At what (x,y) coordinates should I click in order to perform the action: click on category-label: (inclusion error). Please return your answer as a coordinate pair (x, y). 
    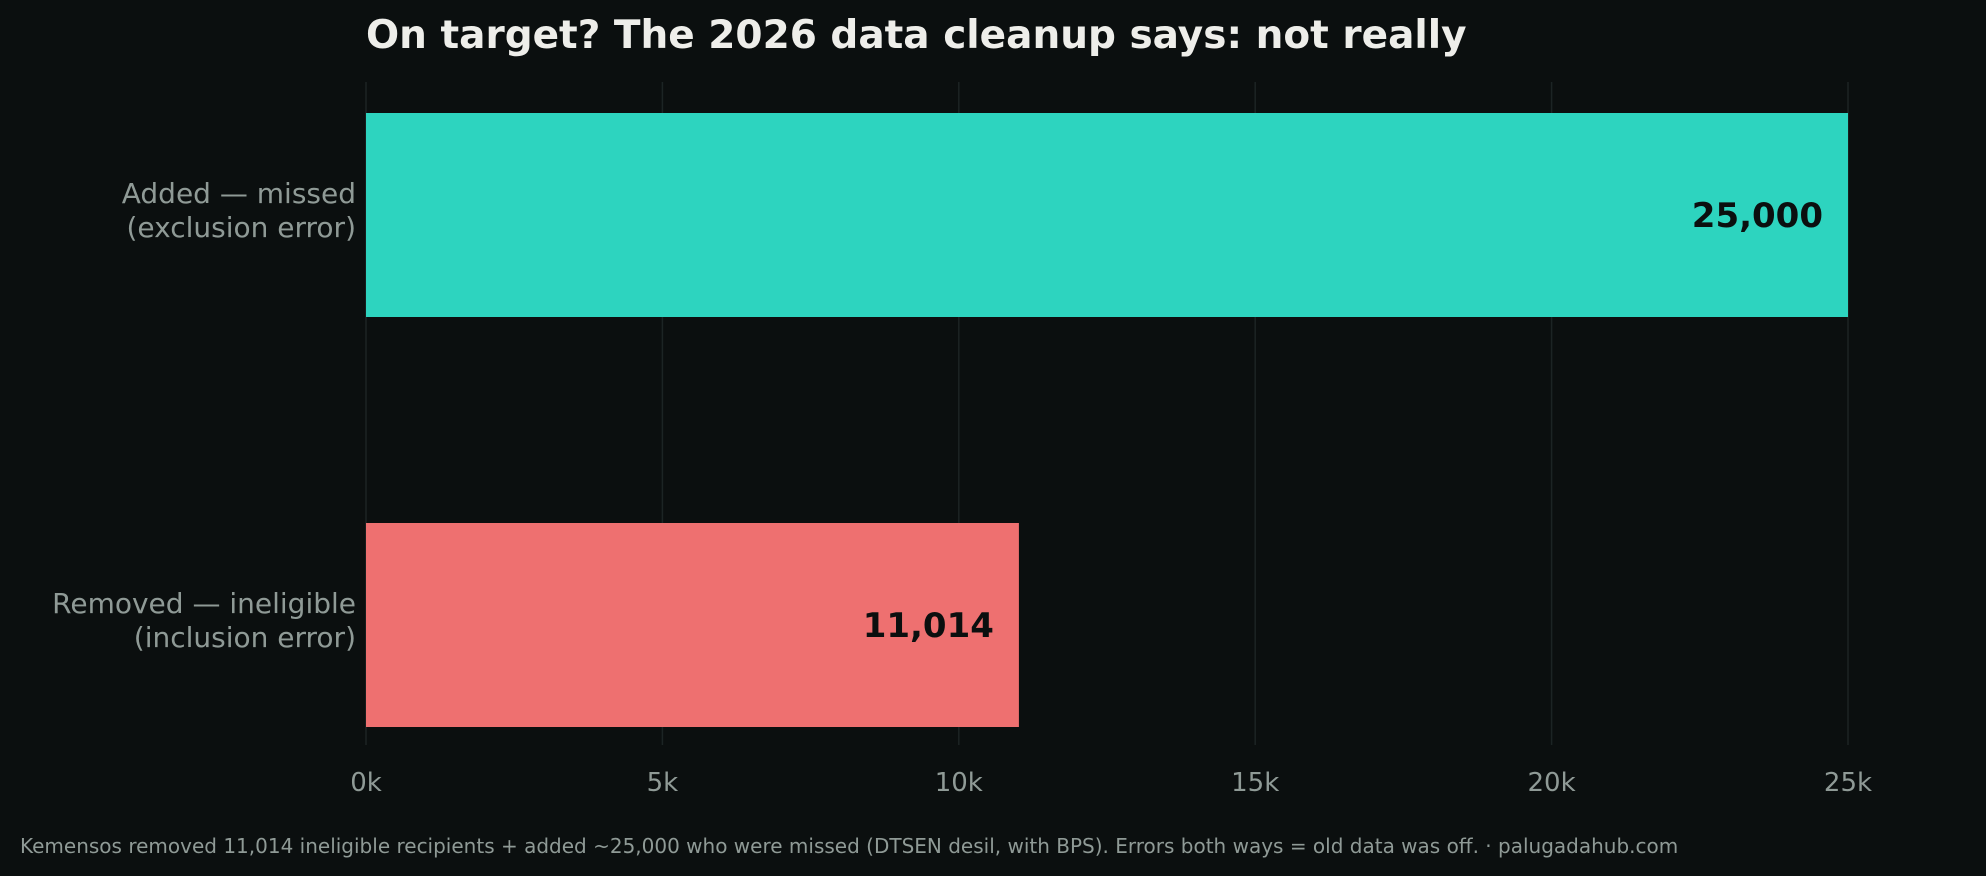
    Looking at the image, I should click on (245, 637).